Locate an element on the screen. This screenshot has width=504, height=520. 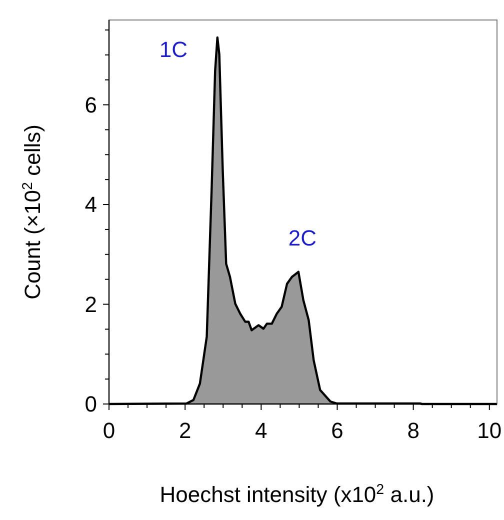
x-tick-label: 2 is located at coordinates (185, 430).